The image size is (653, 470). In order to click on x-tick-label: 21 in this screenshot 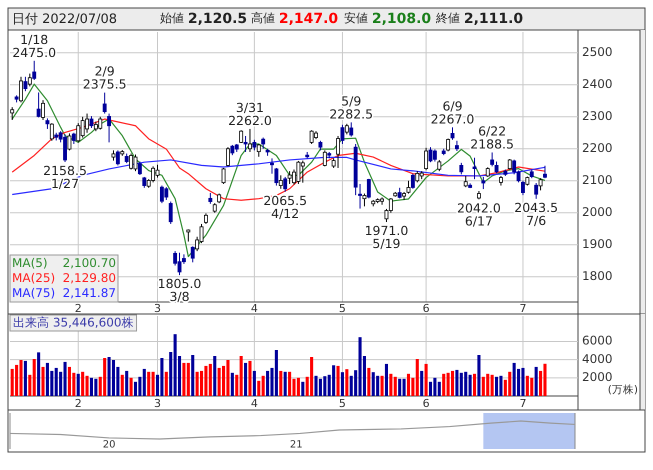, I will do `click(296, 445)`.